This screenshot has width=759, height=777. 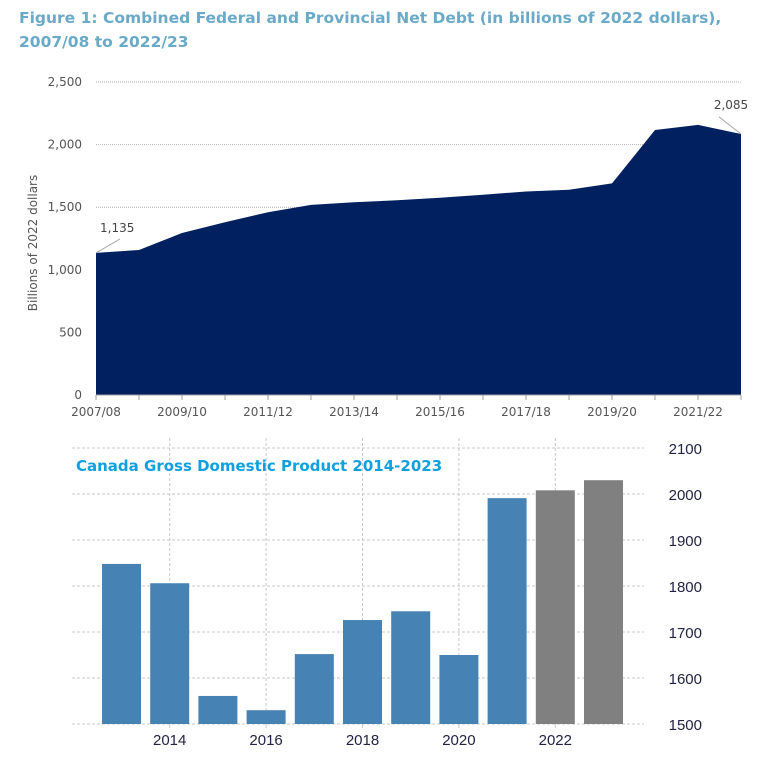 What do you see at coordinates (458, 740) in the screenshot?
I see `c2-x-tick-label: 2020` at bounding box center [458, 740].